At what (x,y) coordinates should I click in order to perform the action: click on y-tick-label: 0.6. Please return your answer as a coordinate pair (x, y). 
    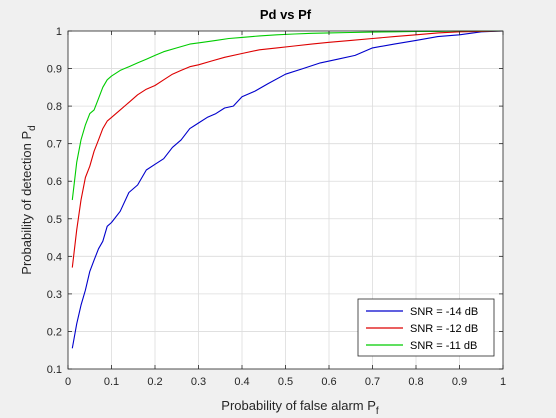
    Looking at the image, I should click on (54, 182).